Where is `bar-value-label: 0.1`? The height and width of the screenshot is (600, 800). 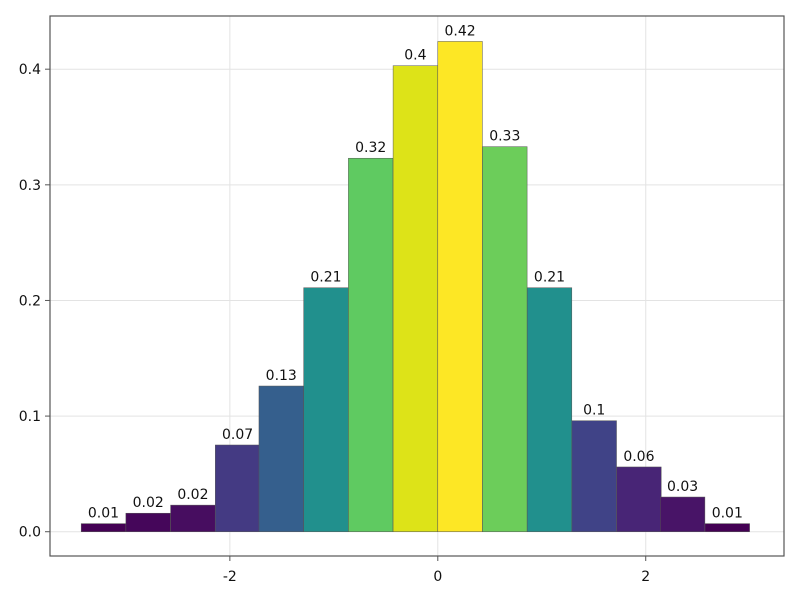 bar-value-label: 0.1 is located at coordinates (594, 411).